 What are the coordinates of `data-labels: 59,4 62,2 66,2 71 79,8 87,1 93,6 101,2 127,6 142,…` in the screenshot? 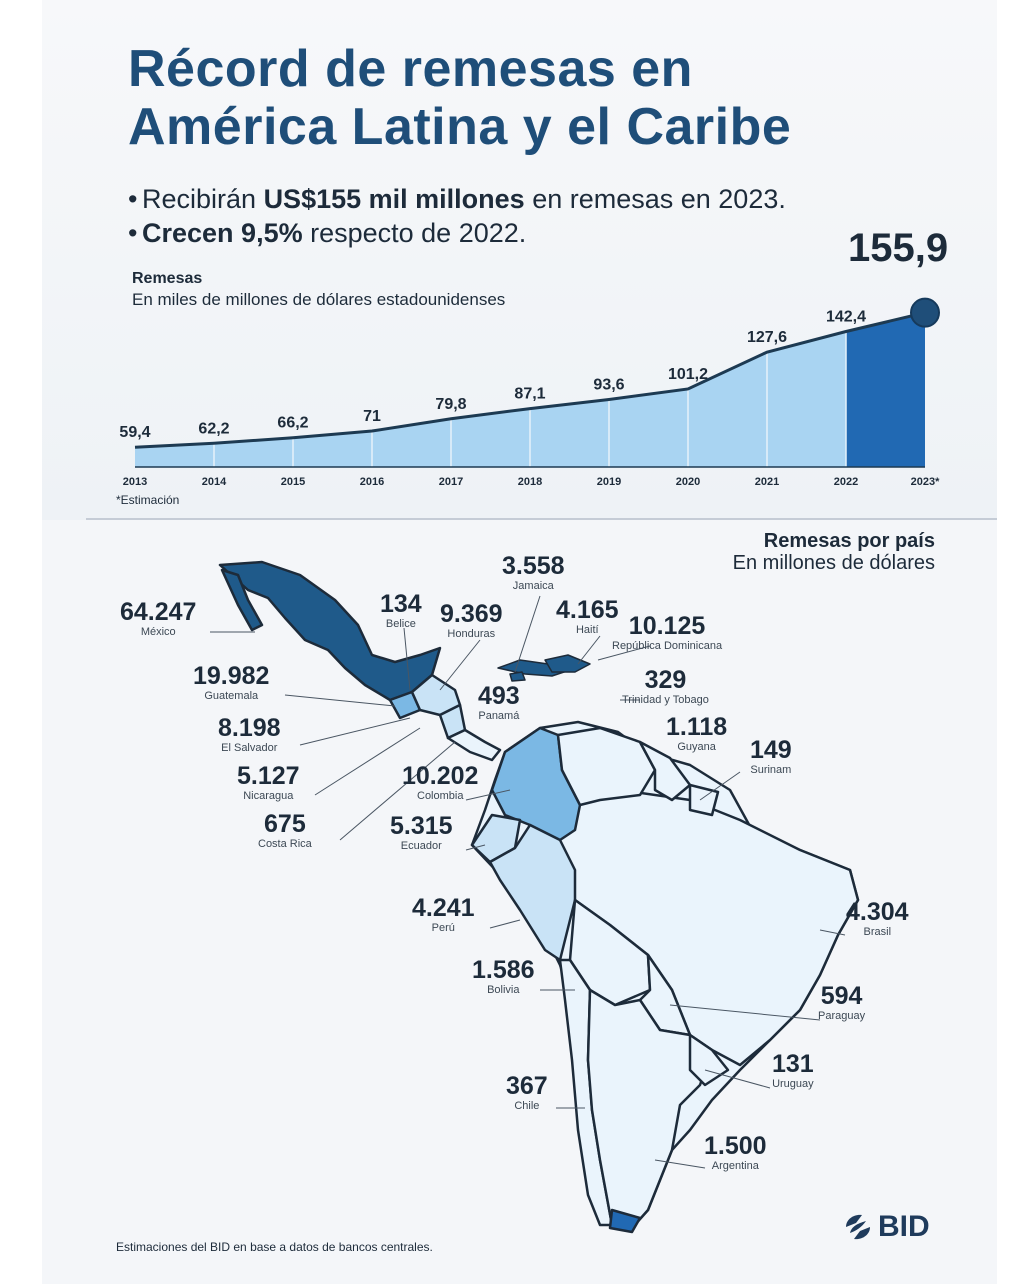 It's located at (492, 375).